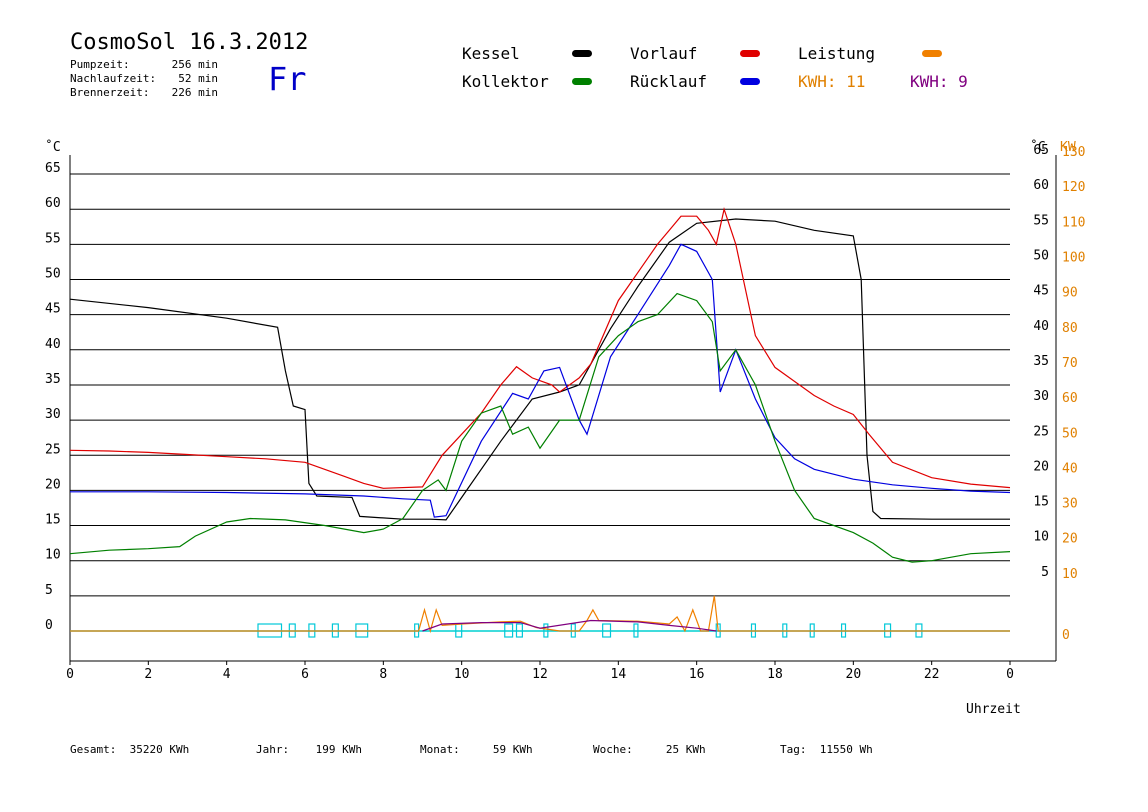 The height and width of the screenshot is (812, 1148). What do you see at coordinates (1041, 150) in the screenshot?
I see `y-tick-label-right-temp: 65` at bounding box center [1041, 150].